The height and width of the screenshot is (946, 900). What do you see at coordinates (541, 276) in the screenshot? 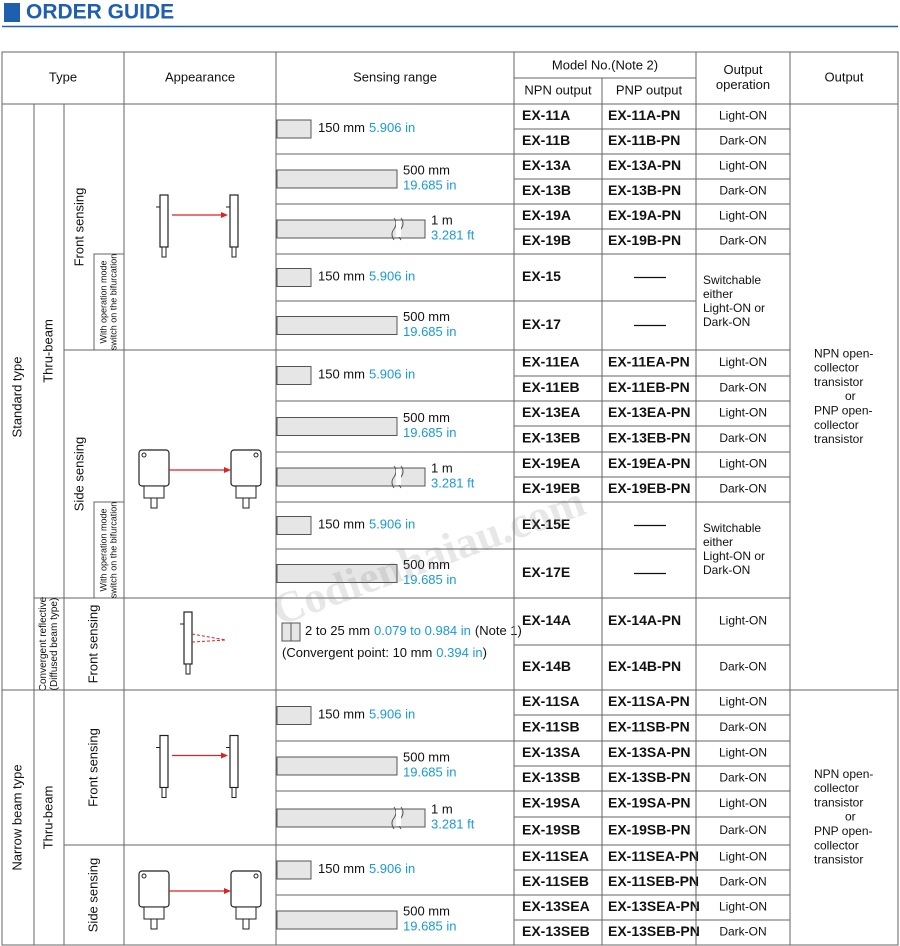
I see `npn-model: EX-15` at bounding box center [541, 276].